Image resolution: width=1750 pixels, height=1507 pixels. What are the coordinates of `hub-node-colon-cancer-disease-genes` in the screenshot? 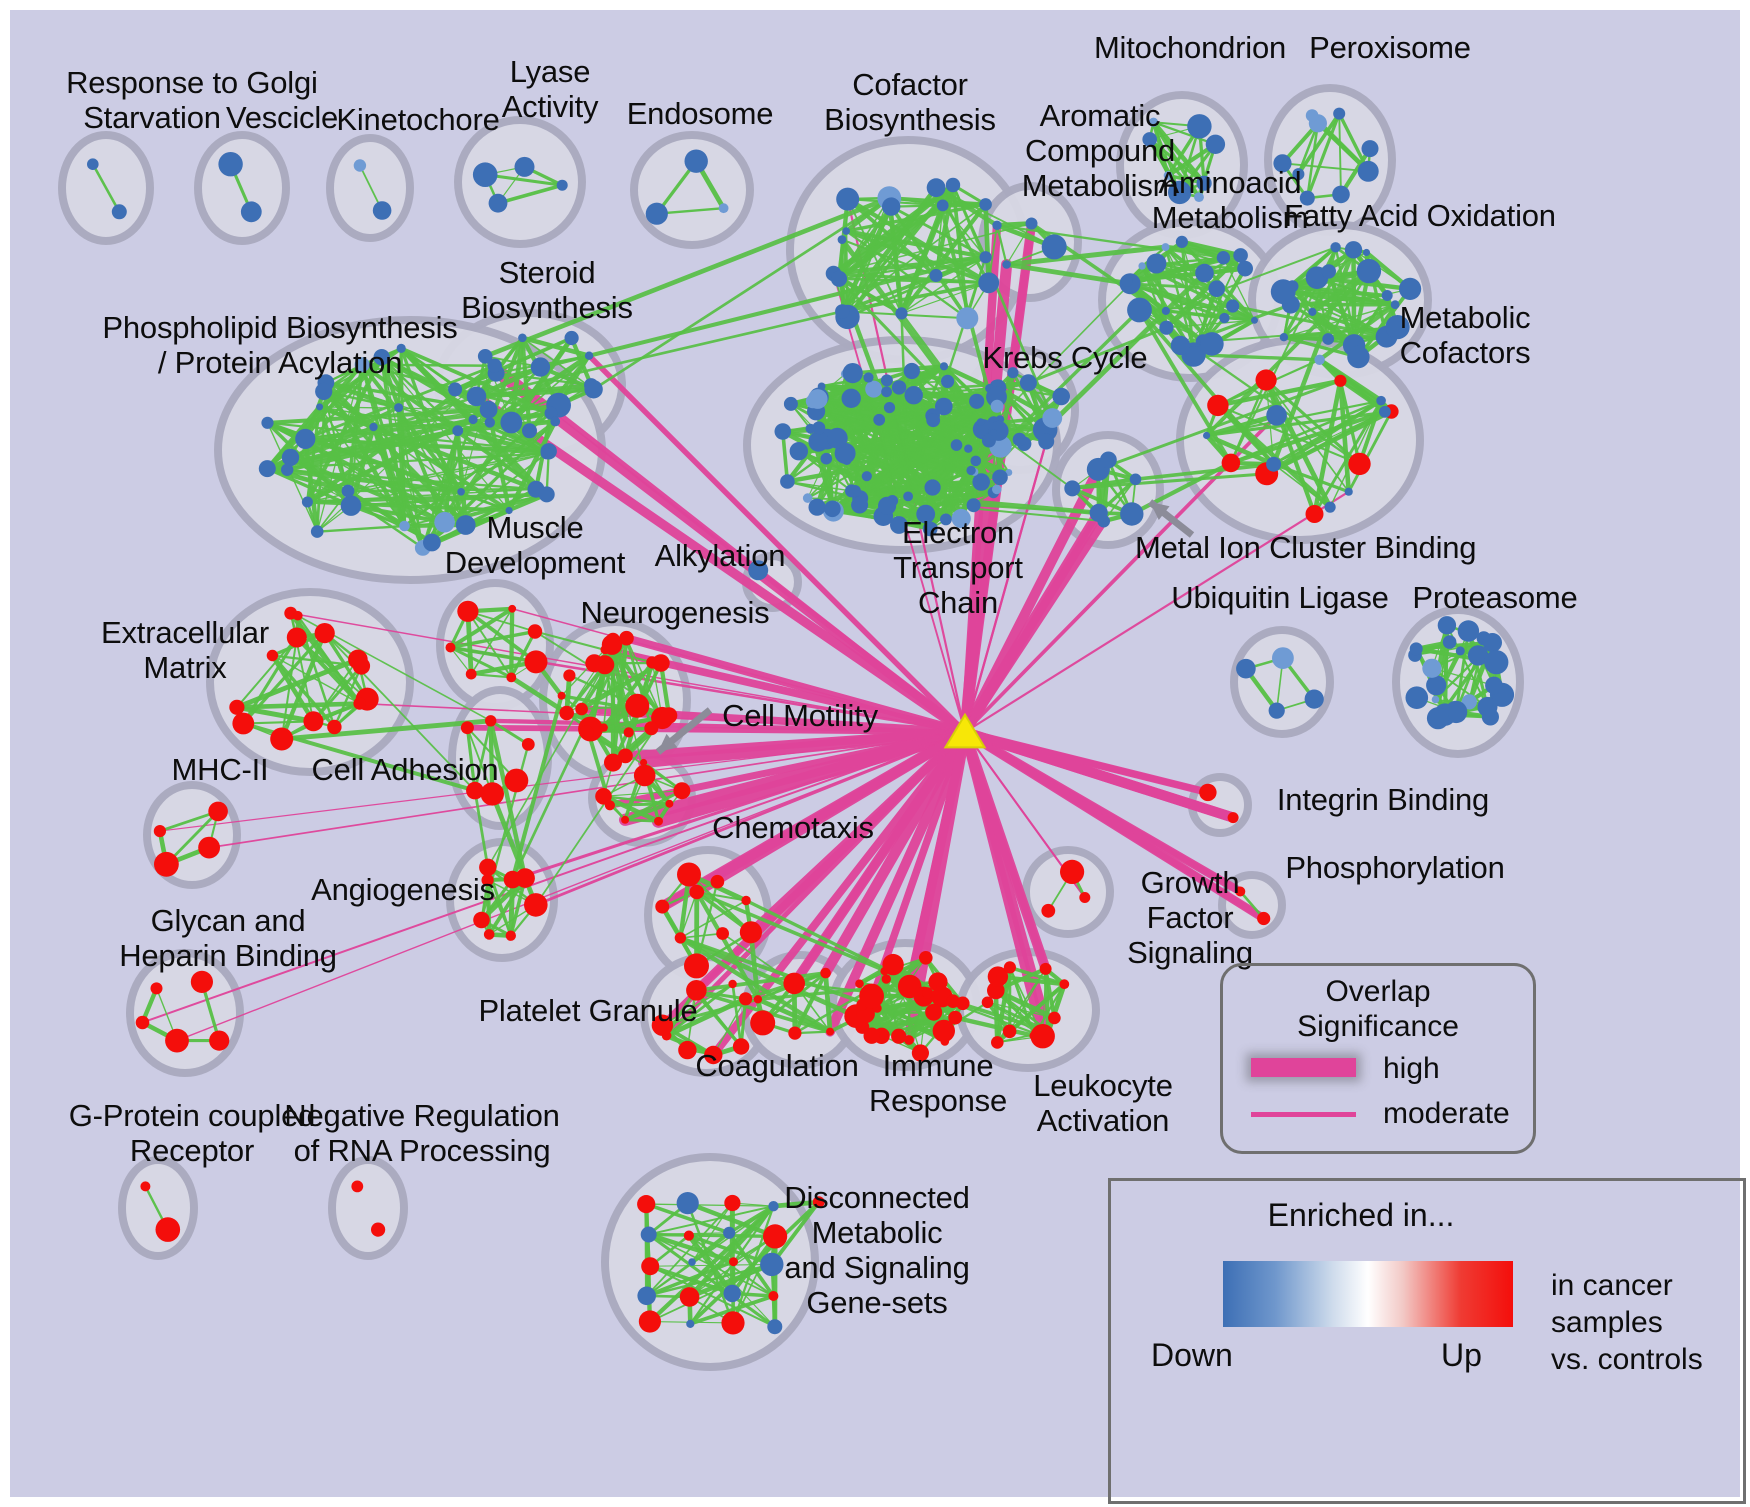 It's located at (965, 730).